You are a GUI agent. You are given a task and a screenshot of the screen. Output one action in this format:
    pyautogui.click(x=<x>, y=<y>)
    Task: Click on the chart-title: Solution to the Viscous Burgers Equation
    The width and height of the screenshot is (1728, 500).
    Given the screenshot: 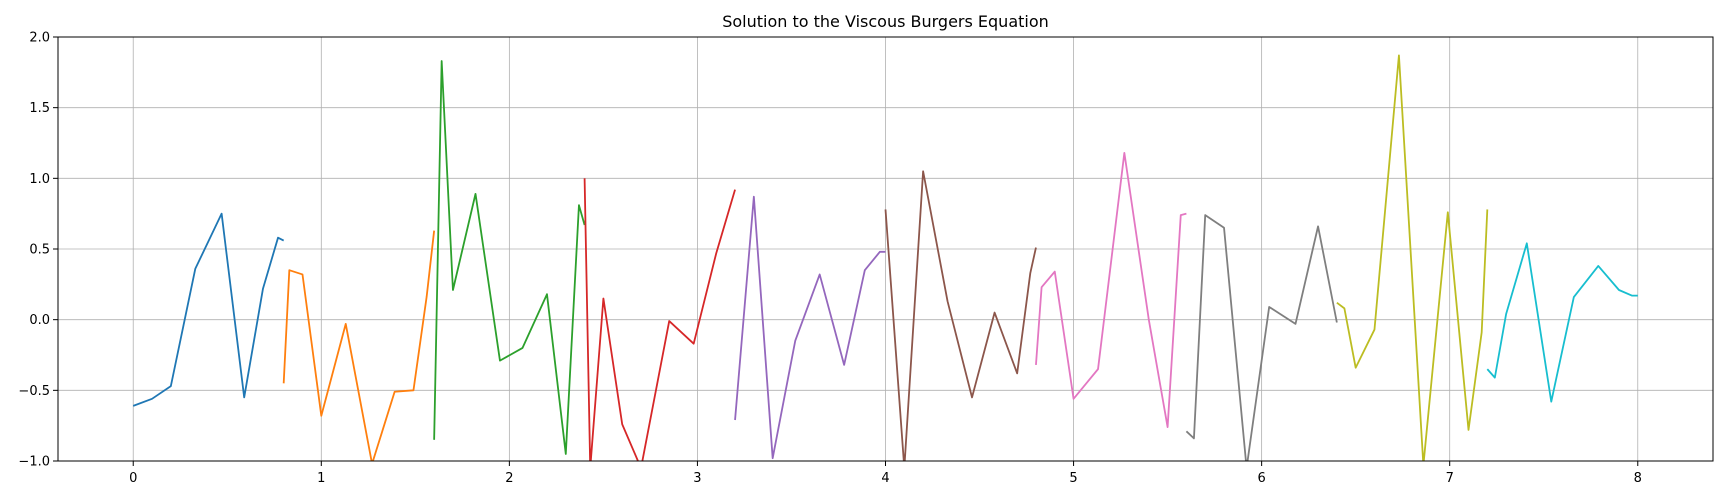 What is the action you would take?
    pyautogui.click(x=885, y=21)
    